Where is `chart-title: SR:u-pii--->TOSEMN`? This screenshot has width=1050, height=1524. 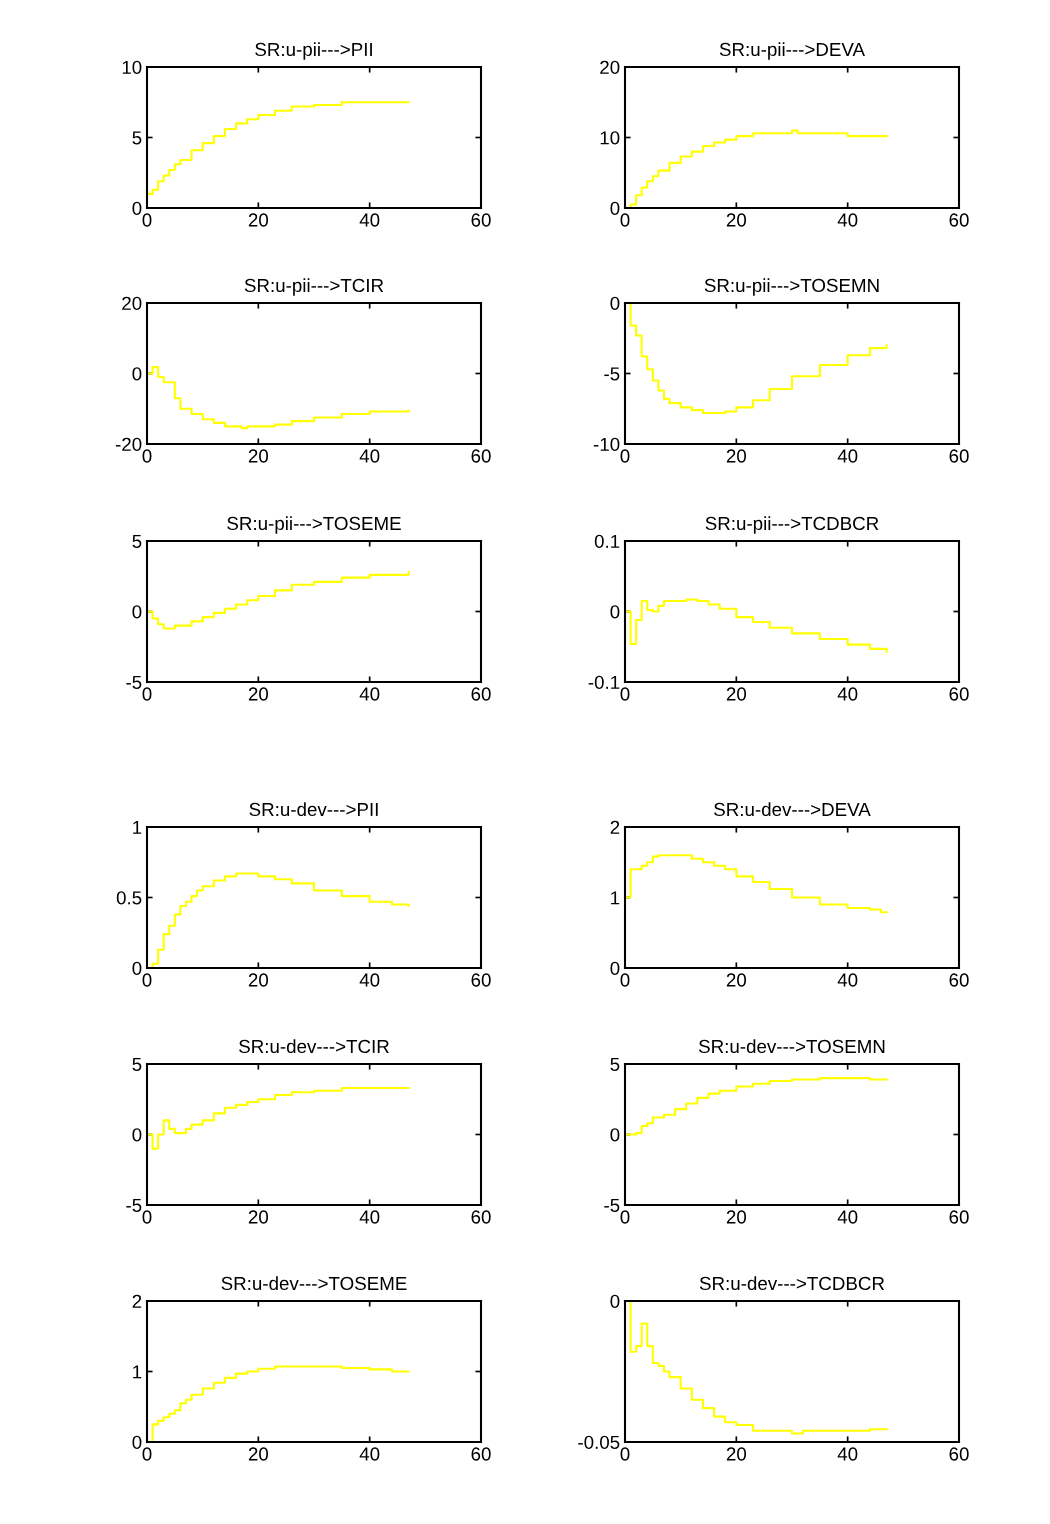
chart-title: SR:u-pii--->TOSEMN is located at coordinates (791, 287).